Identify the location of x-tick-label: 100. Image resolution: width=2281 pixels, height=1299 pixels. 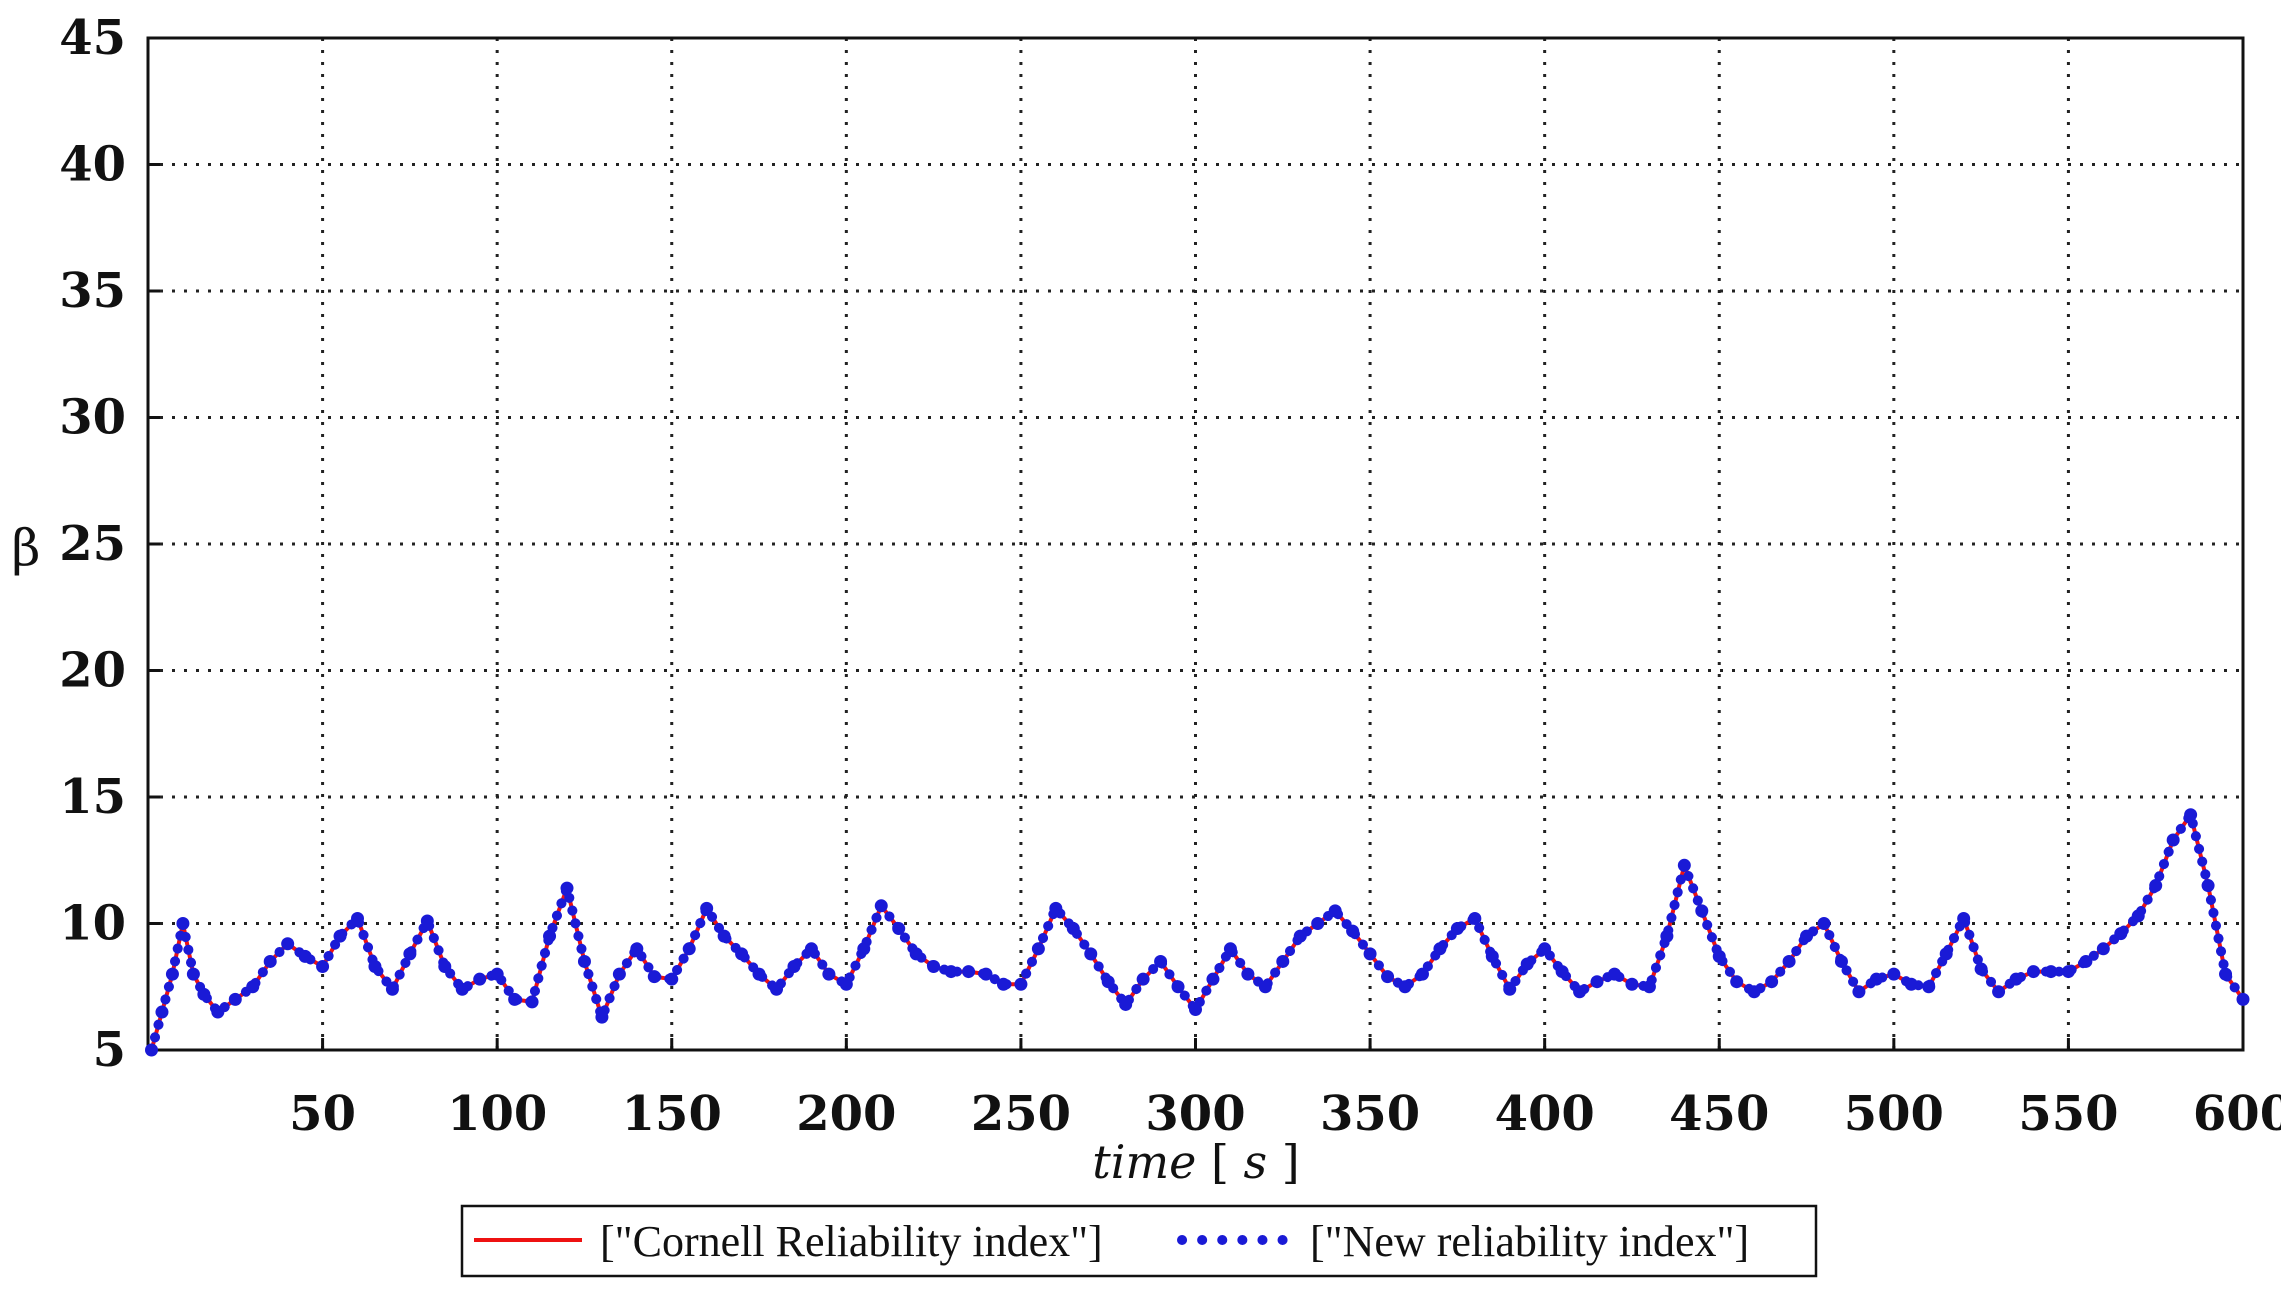
(497, 1114).